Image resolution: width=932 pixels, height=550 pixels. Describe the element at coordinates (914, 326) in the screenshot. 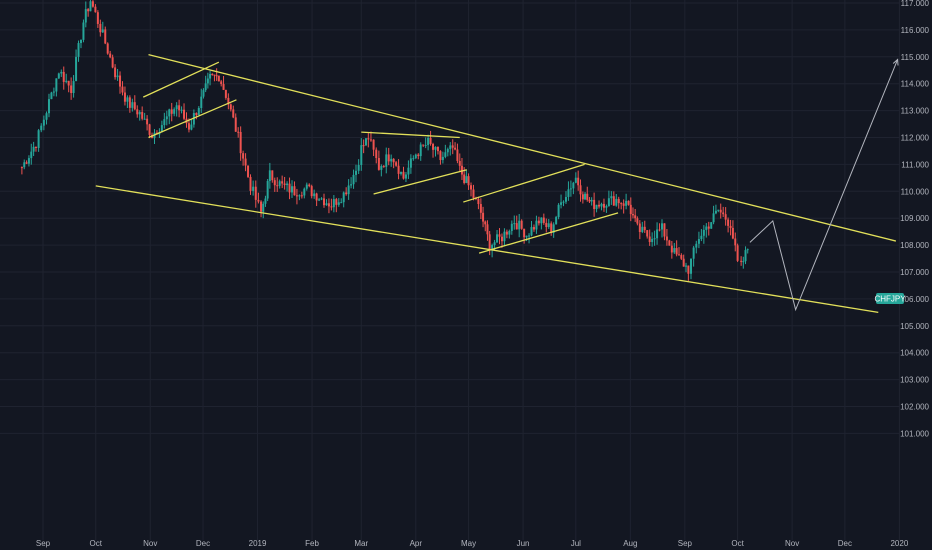

I see `price-tick-label: 105.000` at that location.